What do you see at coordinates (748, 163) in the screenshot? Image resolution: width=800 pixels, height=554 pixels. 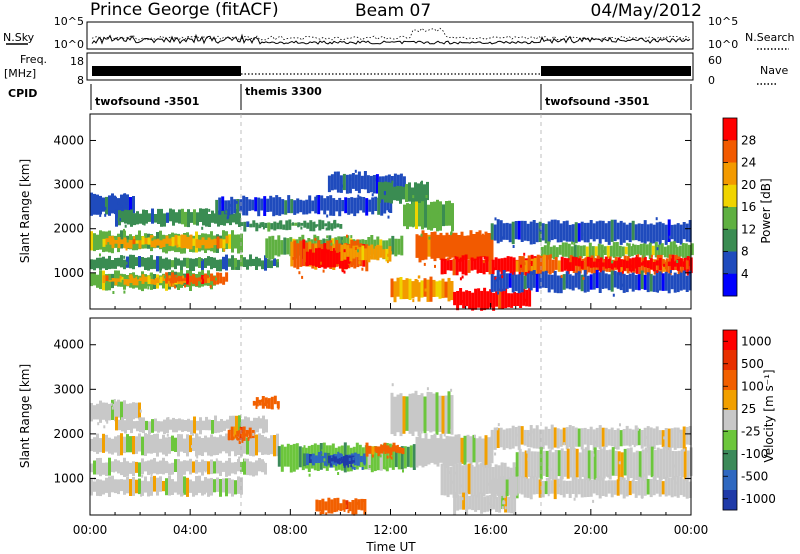 I see `power-colorbar-tick-label: 24` at bounding box center [748, 163].